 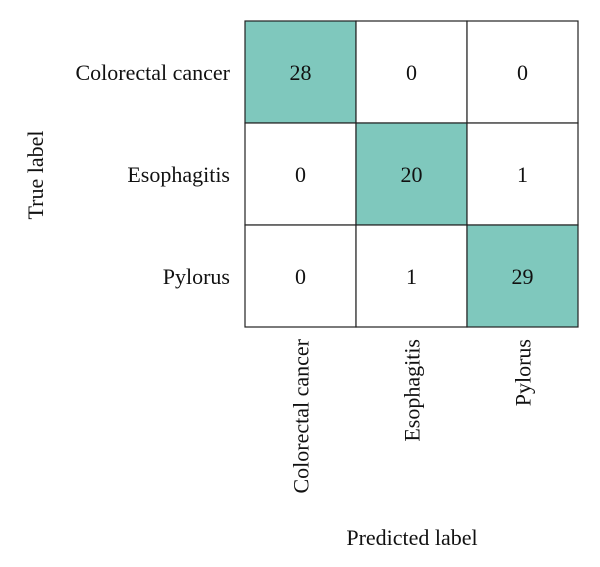 I want to click on x-tick-label: Pylorus, so click(x=523, y=372).